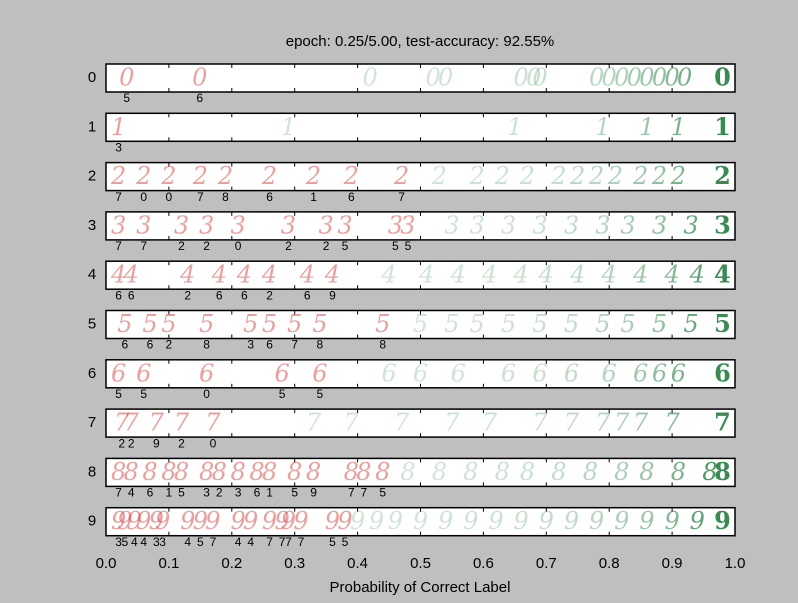 This screenshot has height=603, width=798. I want to click on misclassified-sample: 7, so click(182, 423).